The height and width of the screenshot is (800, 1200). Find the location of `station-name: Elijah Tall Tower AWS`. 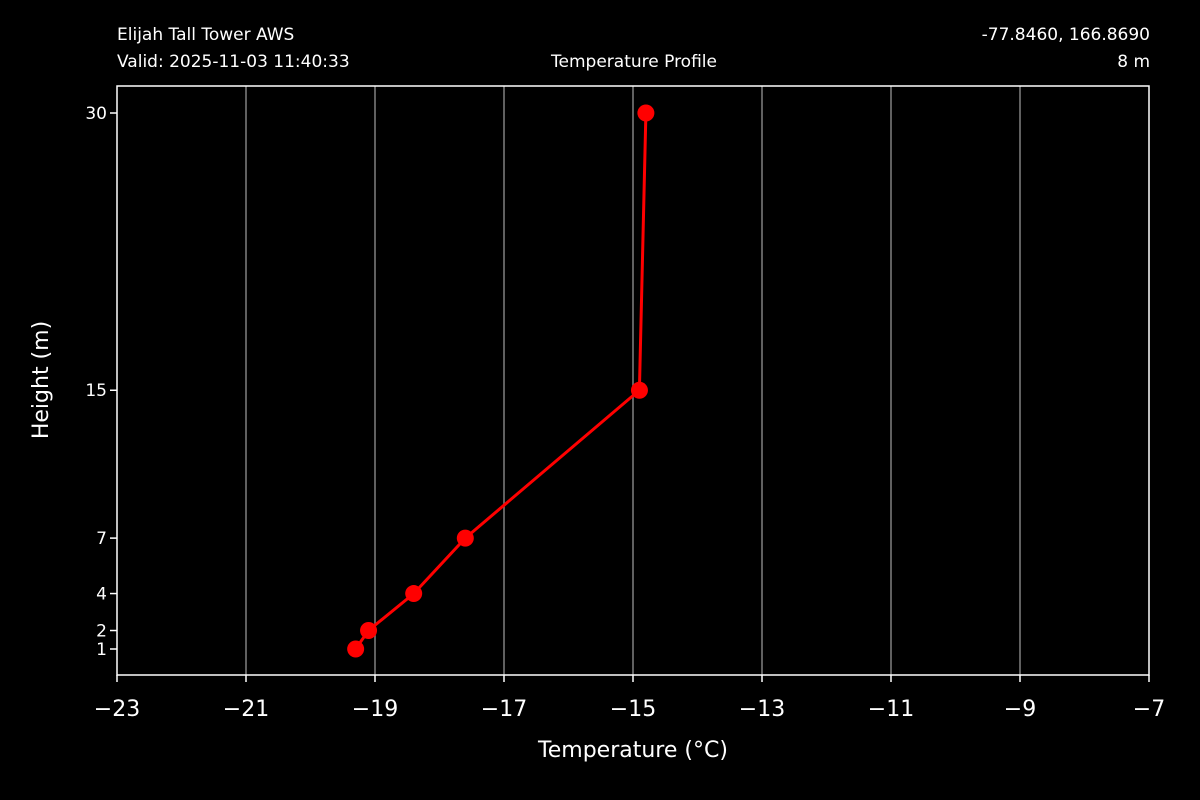

station-name: Elijah Tall Tower AWS is located at coordinates (206, 35).